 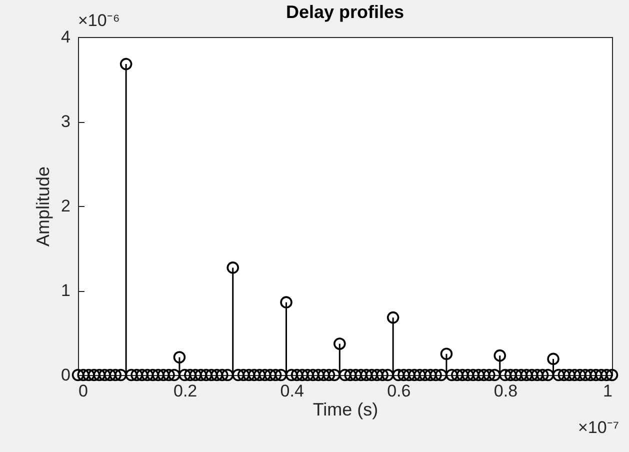 I want to click on y-tick-label: 3, so click(x=65, y=121).